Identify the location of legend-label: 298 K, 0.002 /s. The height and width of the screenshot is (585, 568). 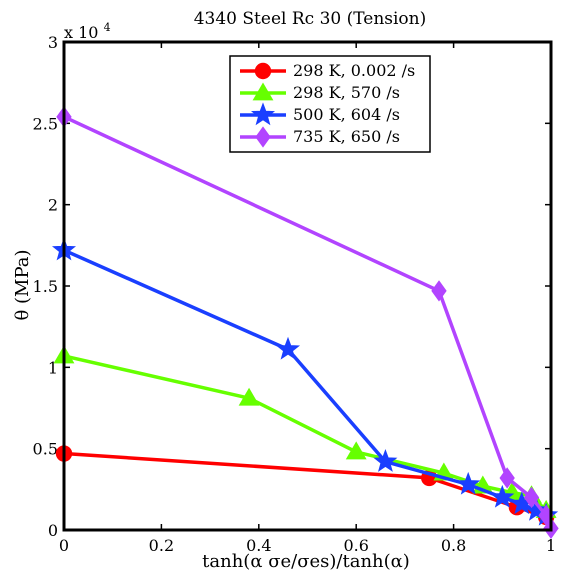
(354, 70).